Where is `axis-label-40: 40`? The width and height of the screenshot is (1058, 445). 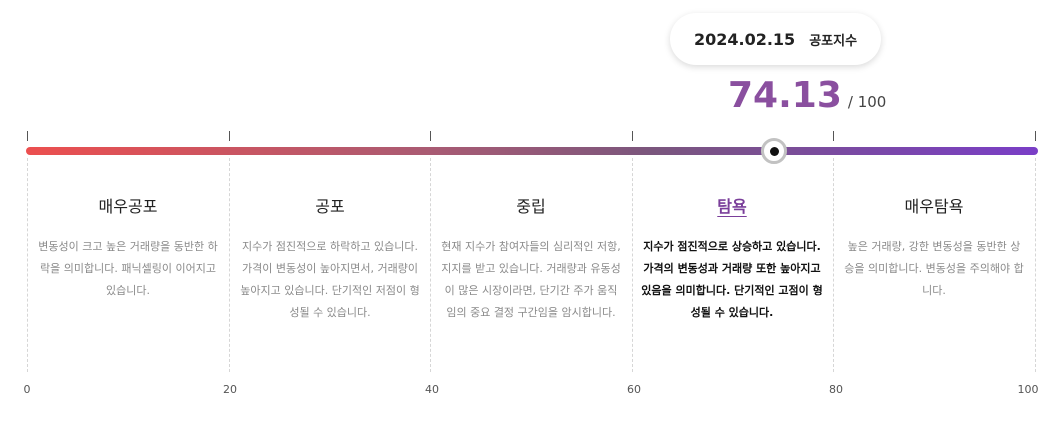 axis-label-40: 40 is located at coordinates (432, 389).